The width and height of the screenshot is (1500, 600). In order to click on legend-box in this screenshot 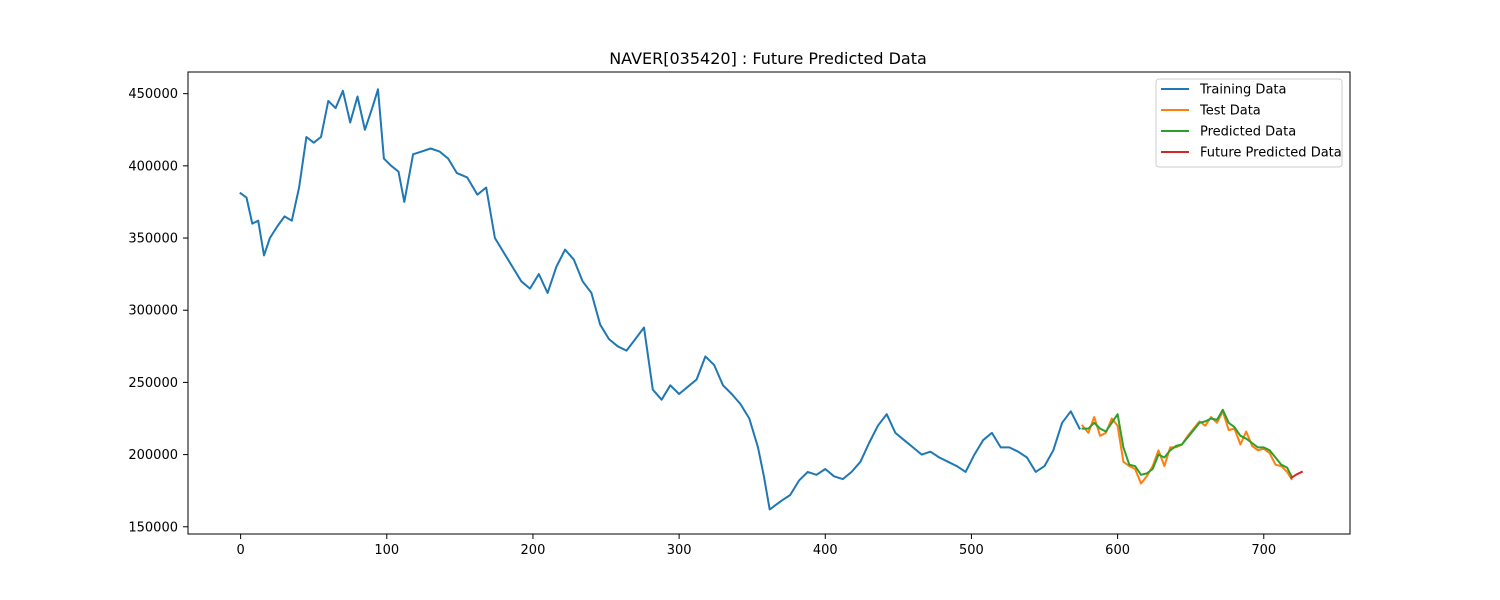, I will do `click(1249, 123)`.